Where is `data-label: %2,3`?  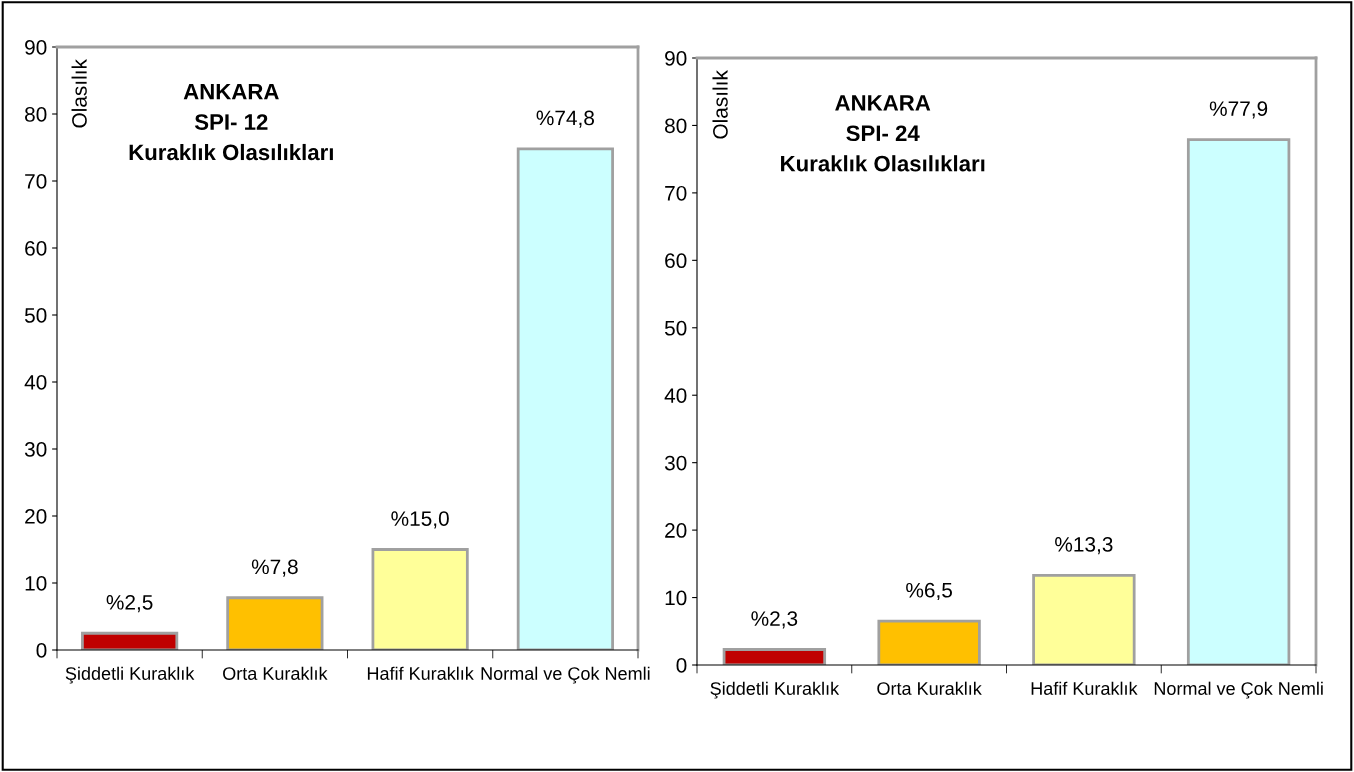
data-label: %2,3 is located at coordinates (774, 620).